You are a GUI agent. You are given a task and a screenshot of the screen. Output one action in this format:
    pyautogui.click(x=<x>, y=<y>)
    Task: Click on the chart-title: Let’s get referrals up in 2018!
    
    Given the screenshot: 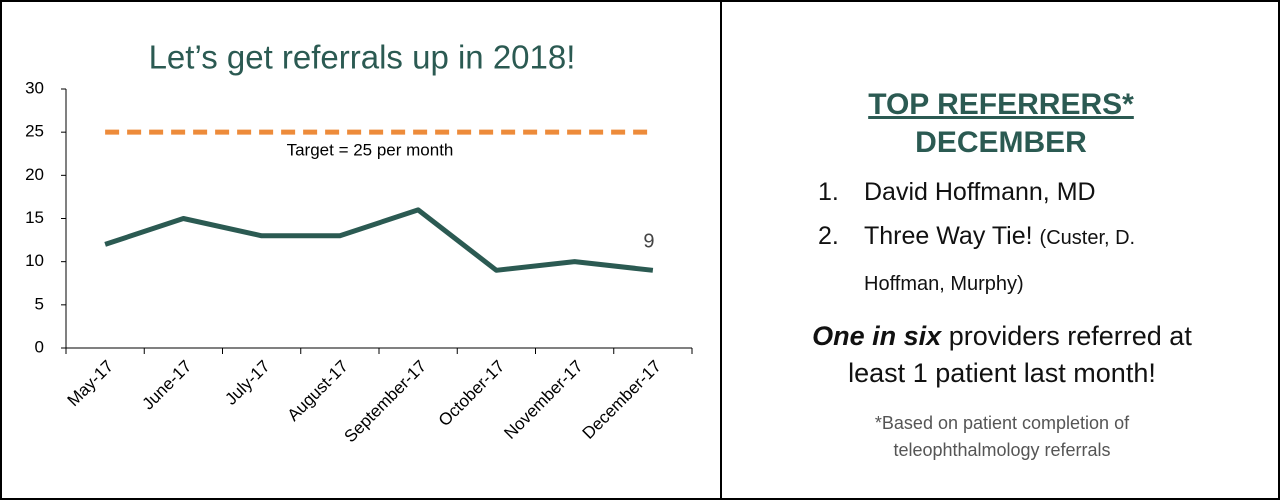 What is the action you would take?
    pyautogui.click(x=362, y=57)
    